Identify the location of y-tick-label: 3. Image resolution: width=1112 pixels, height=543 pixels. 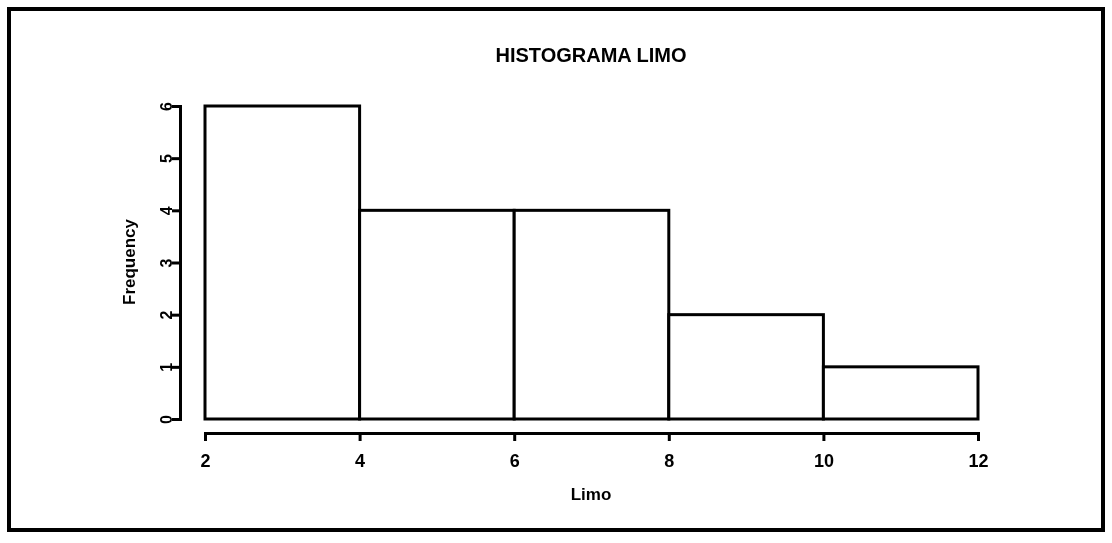
(166, 263).